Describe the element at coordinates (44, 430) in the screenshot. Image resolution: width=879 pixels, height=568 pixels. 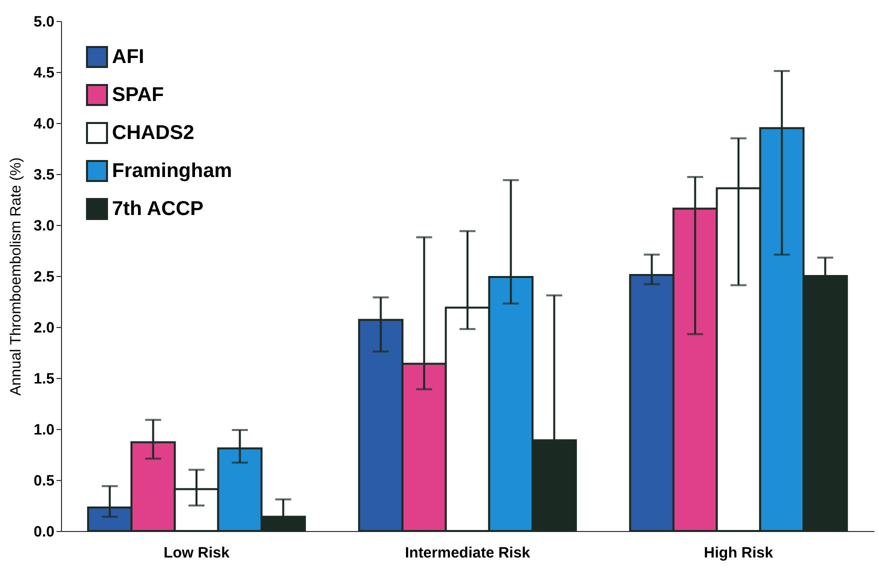
I see `y-tick-label: 1.0` at that location.